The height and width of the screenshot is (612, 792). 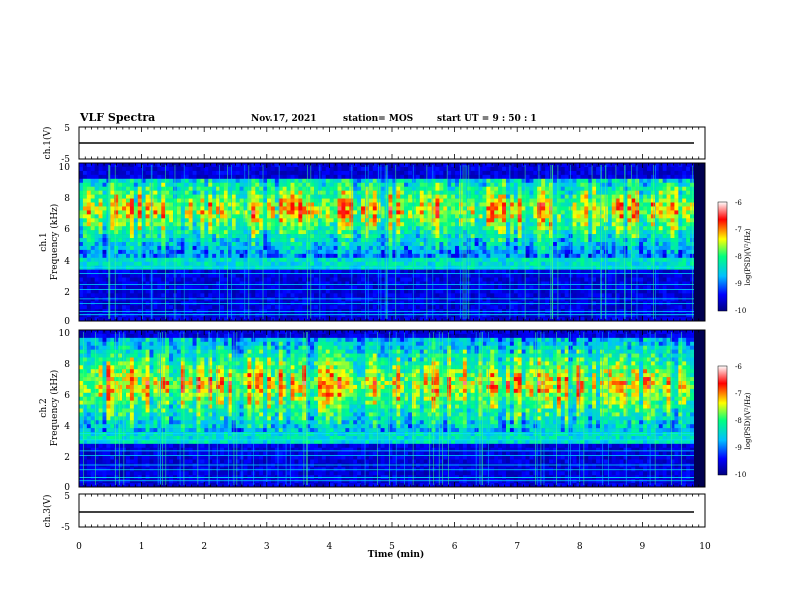 I want to click on ch1-ylabel: ch.1(V), so click(x=47, y=143).